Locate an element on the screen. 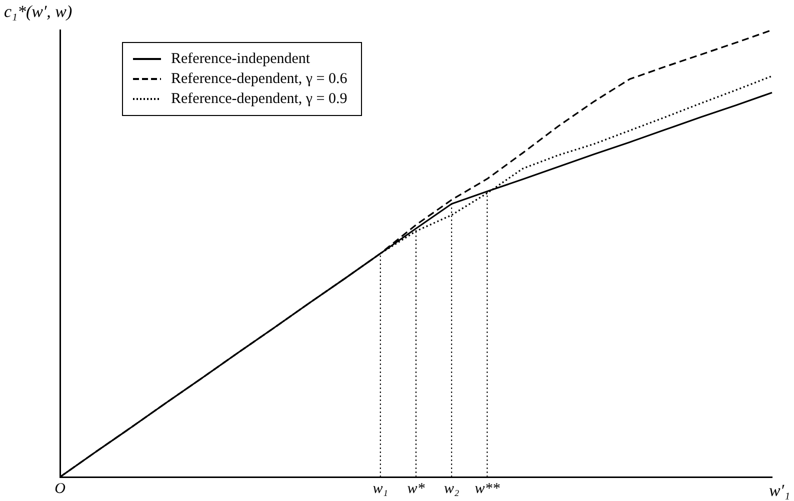  x-tick-label: w₁ is located at coordinates (380, 488).